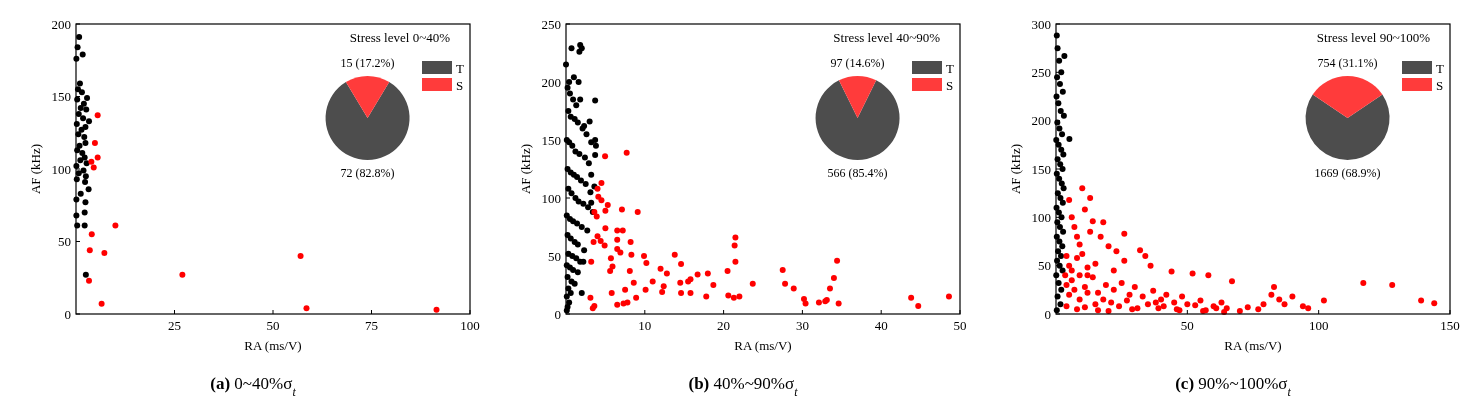 The image size is (1478, 414). What do you see at coordinates (1347, 173) in the screenshot?
I see `data-label: 1669 (68.9%)` at bounding box center [1347, 173].